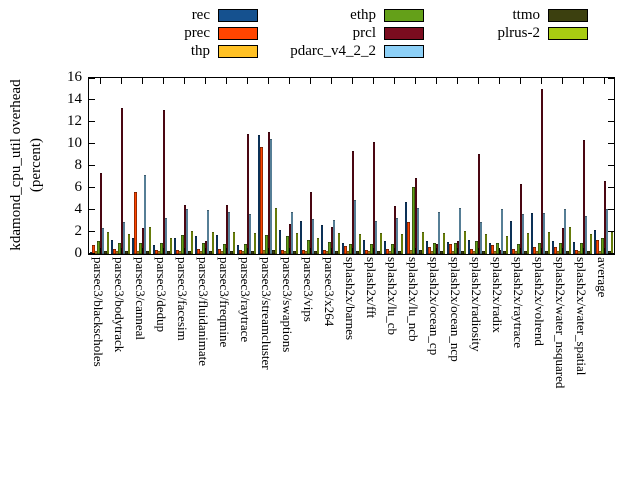 Image resolution: width=640 pixels, height=480 pixels. I want to click on x-tick-label: parsec3/freqmine, so click(224, 302).